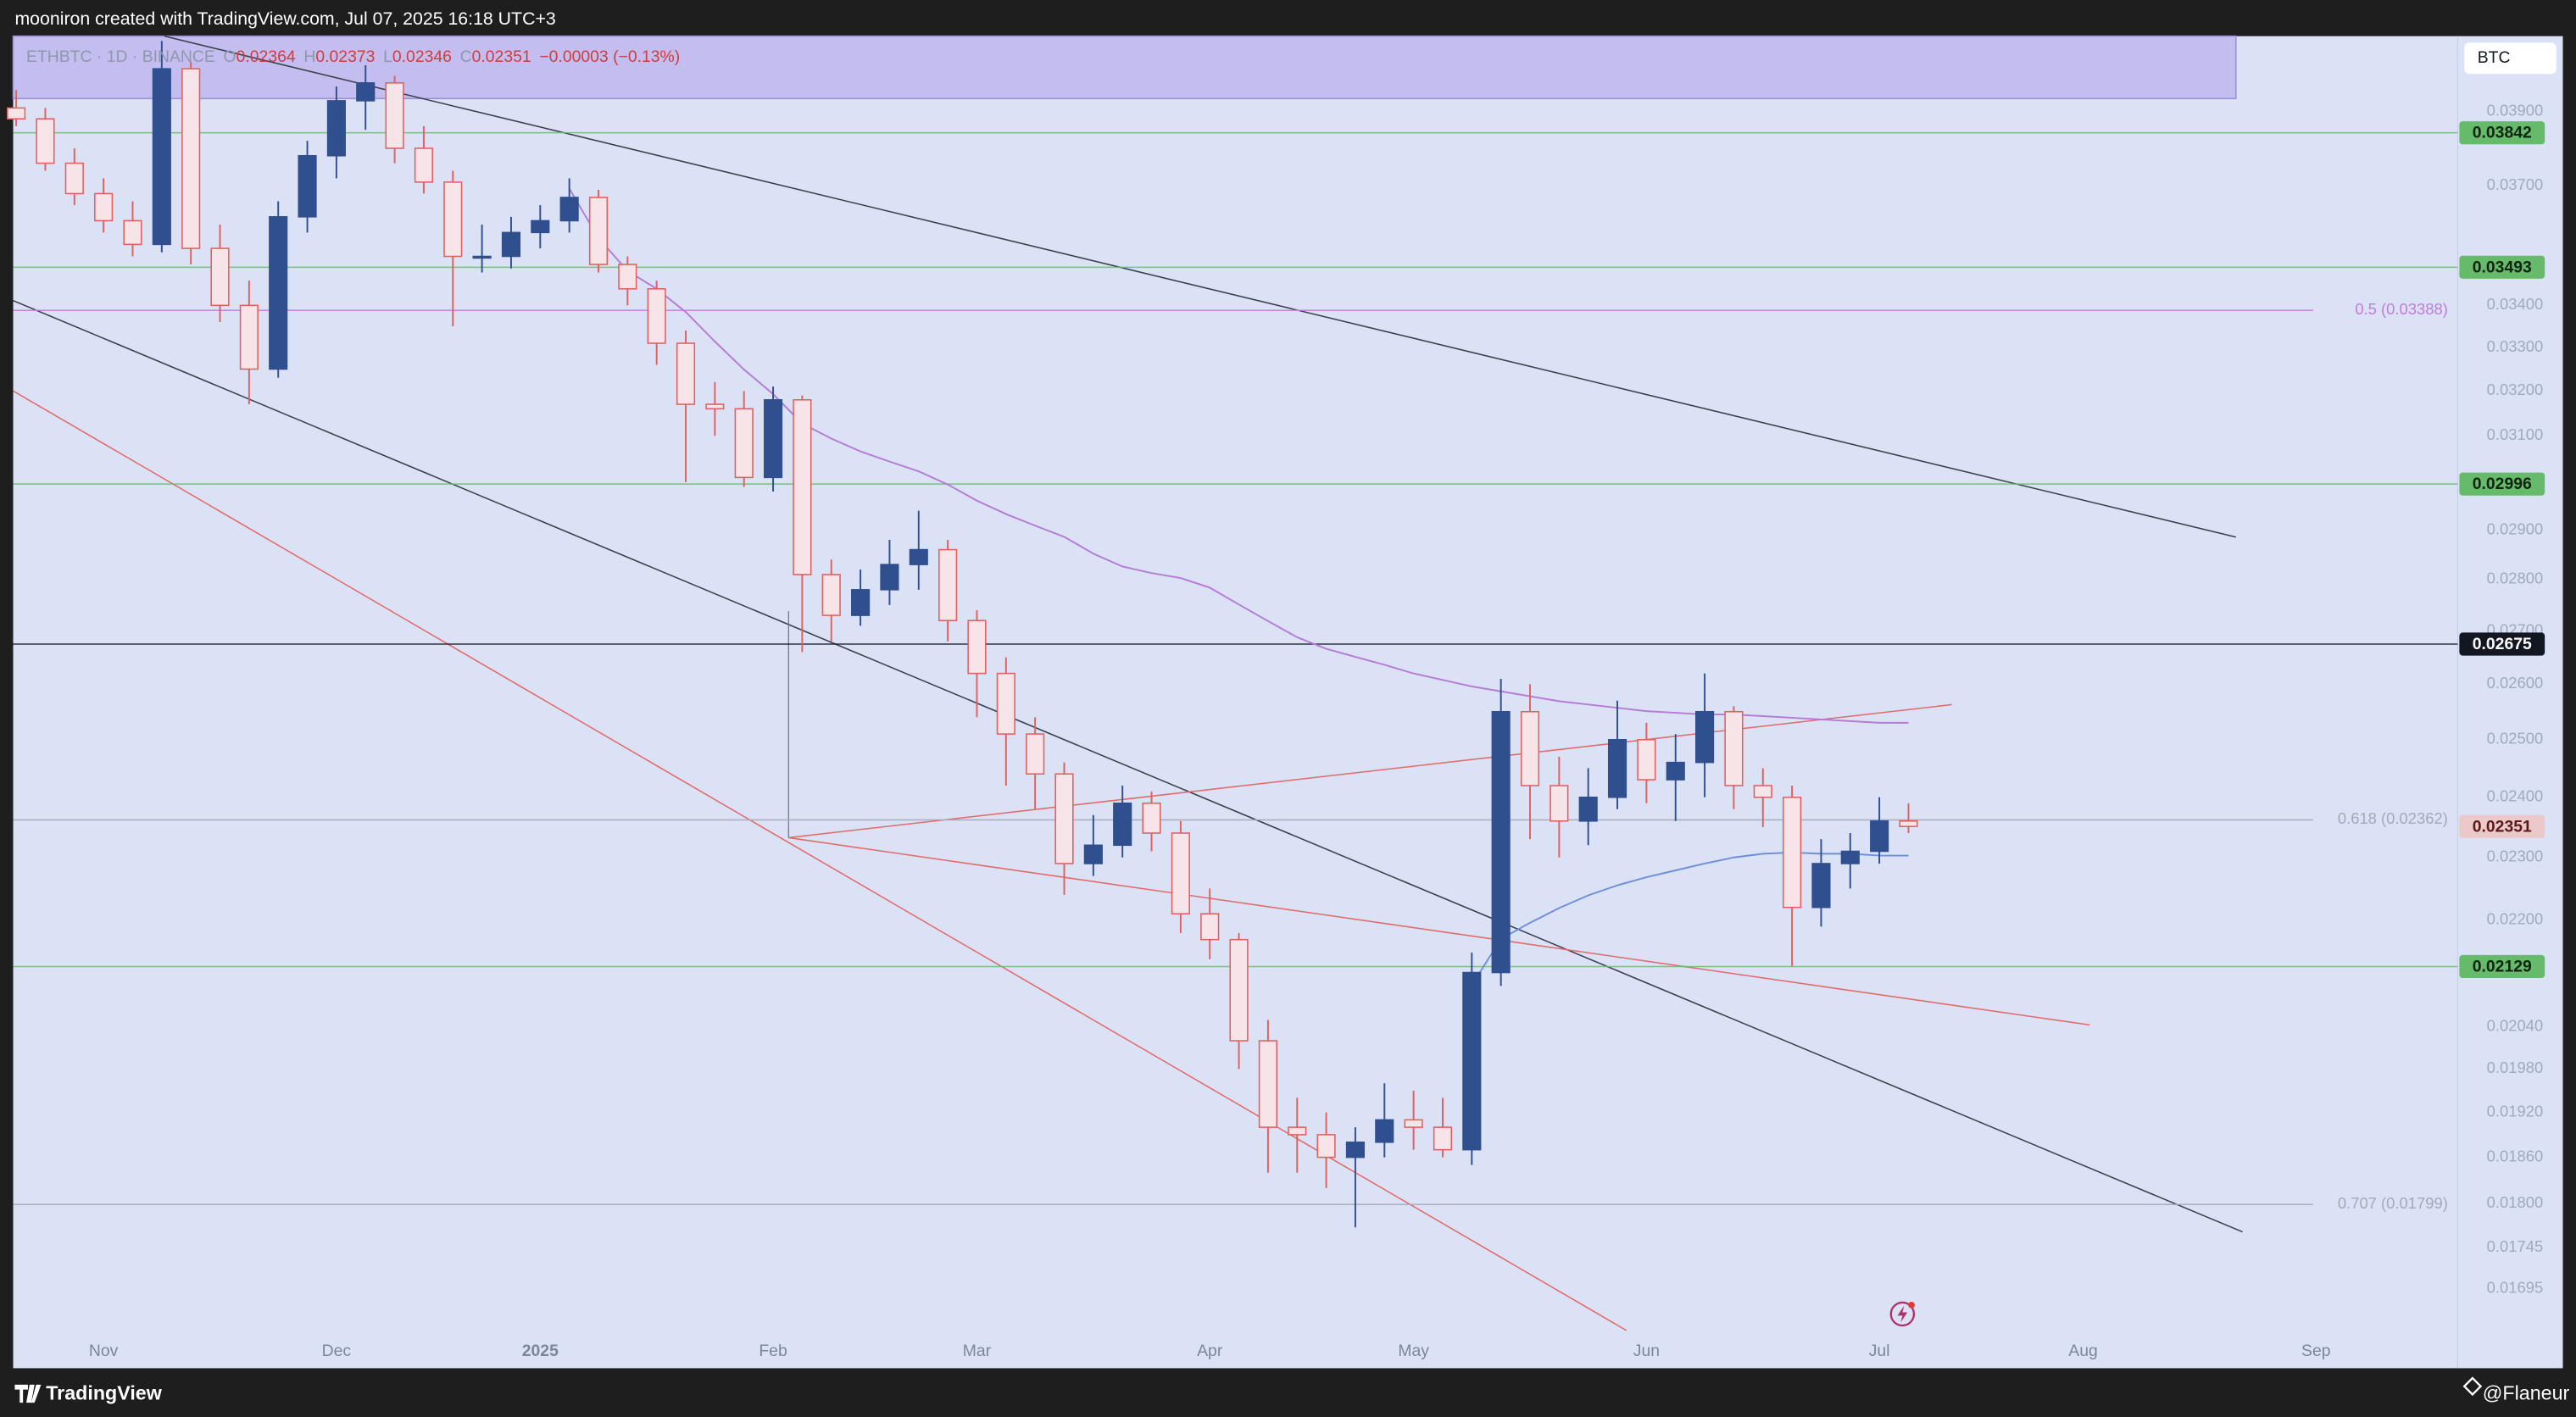 Image resolution: width=2576 pixels, height=1417 pixels. What do you see at coordinates (28, 1394) in the screenshot?
I see `brand-logo` at bounding box center [28, 1394].